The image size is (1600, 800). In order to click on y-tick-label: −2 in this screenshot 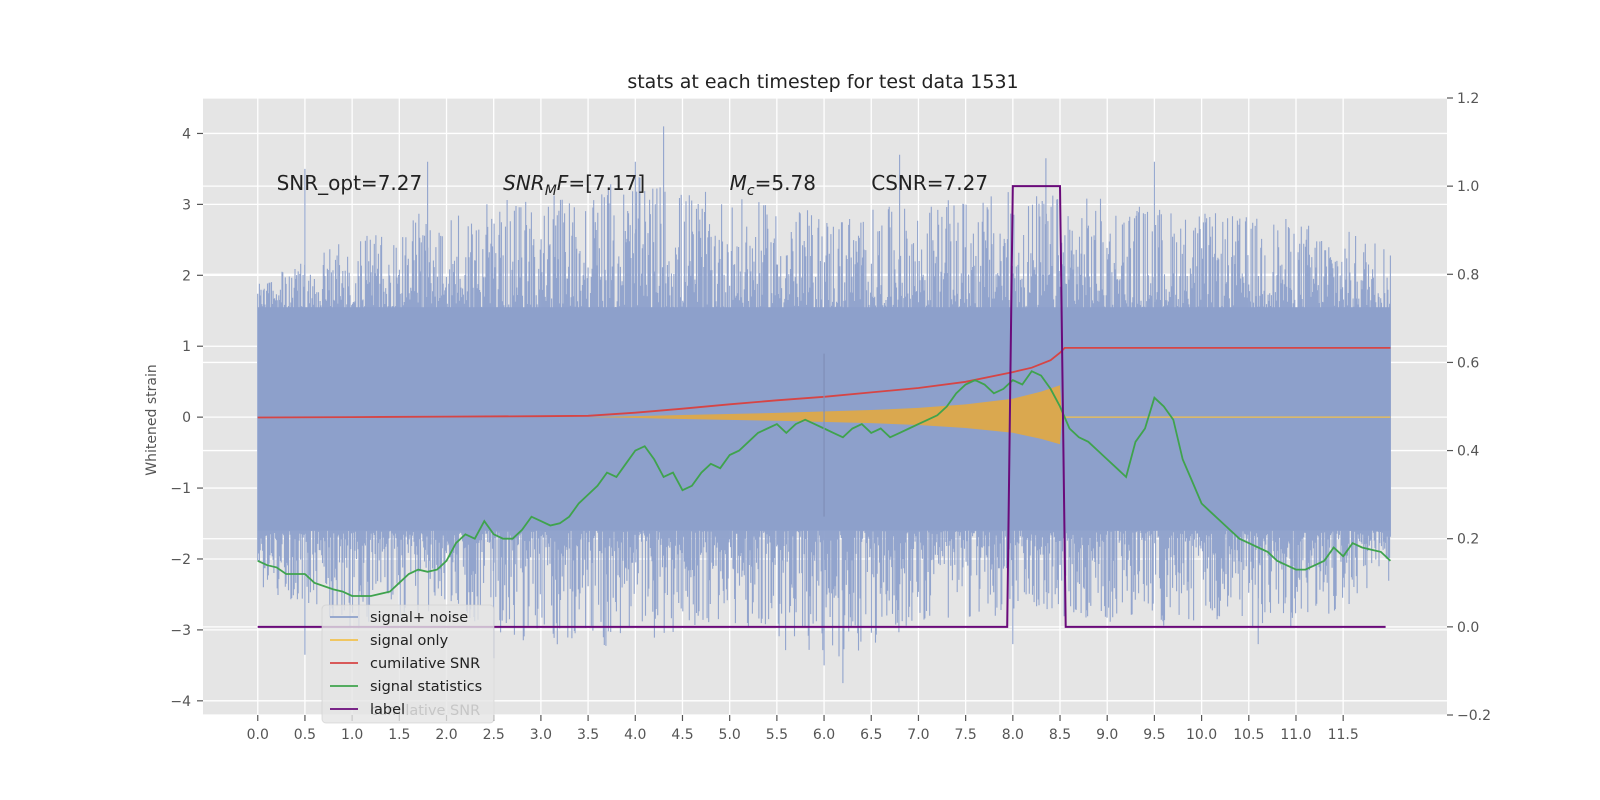, I will do `click(180, 560)`.